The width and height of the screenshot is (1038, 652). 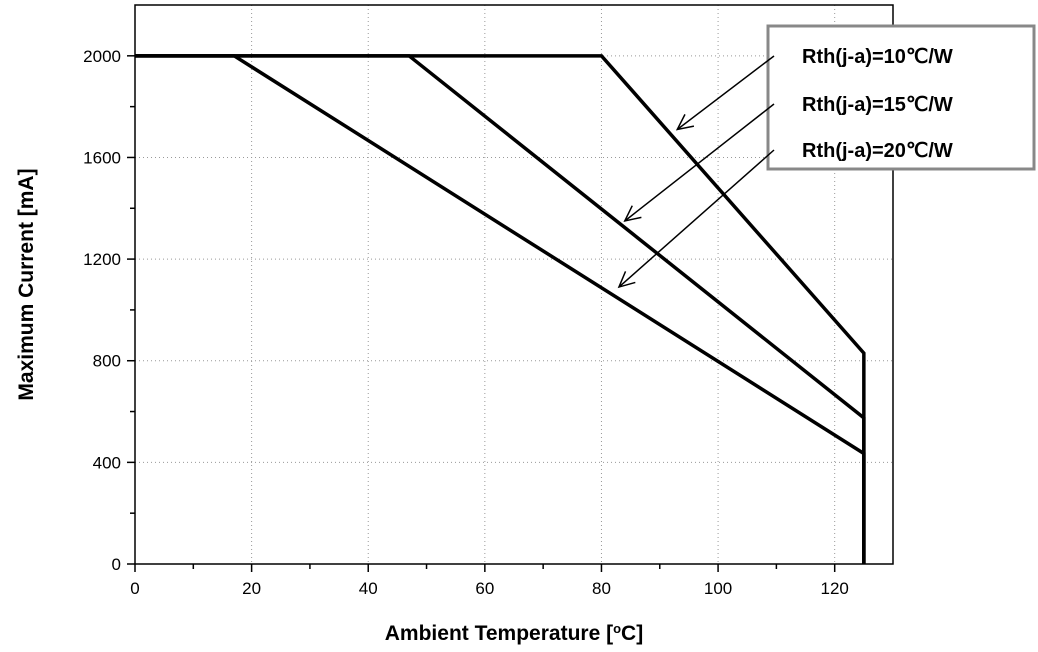 What do you see at coordinates (877, 151) in the screenshot?
I see `legend-label-rth20: Rth(j-a)=20℃/W` at bounding box center [877, 151].